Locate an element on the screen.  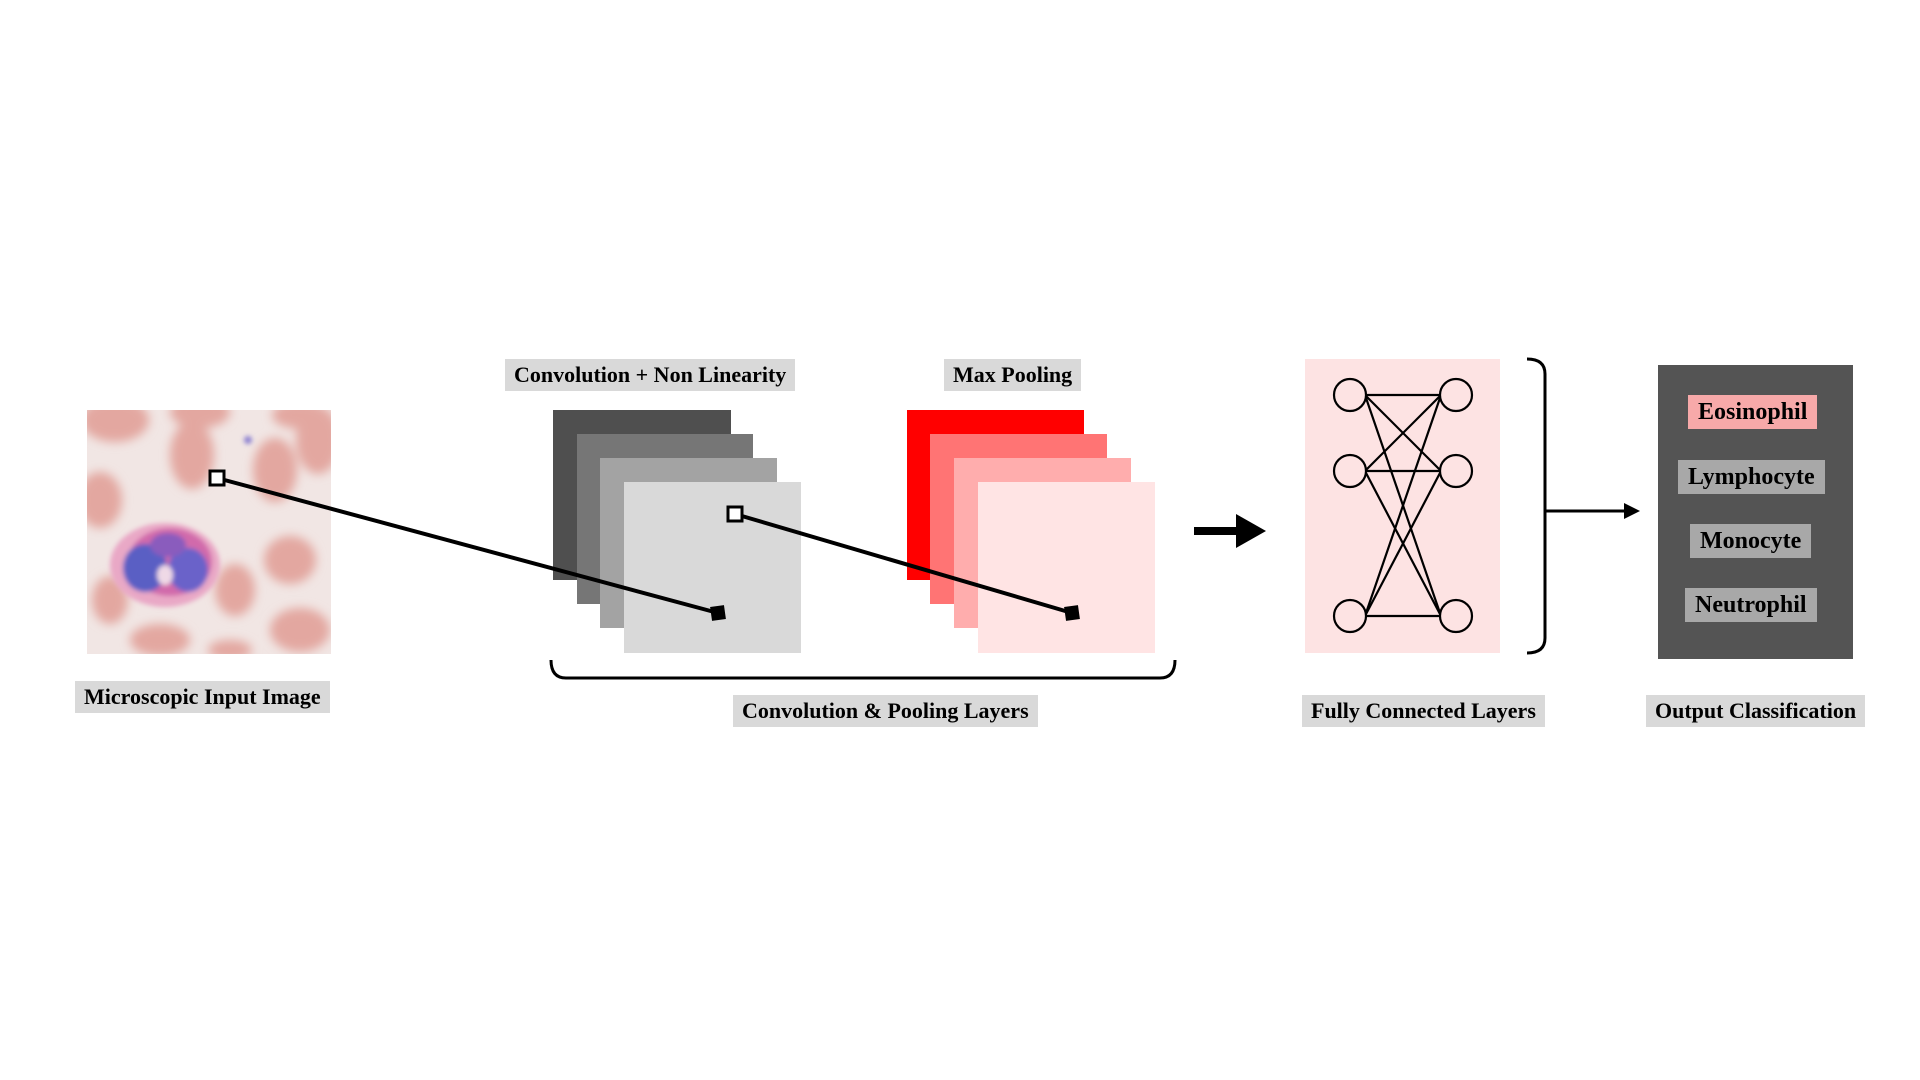
class-monocyte: Monocyte is located at coordinates (1751, 541).